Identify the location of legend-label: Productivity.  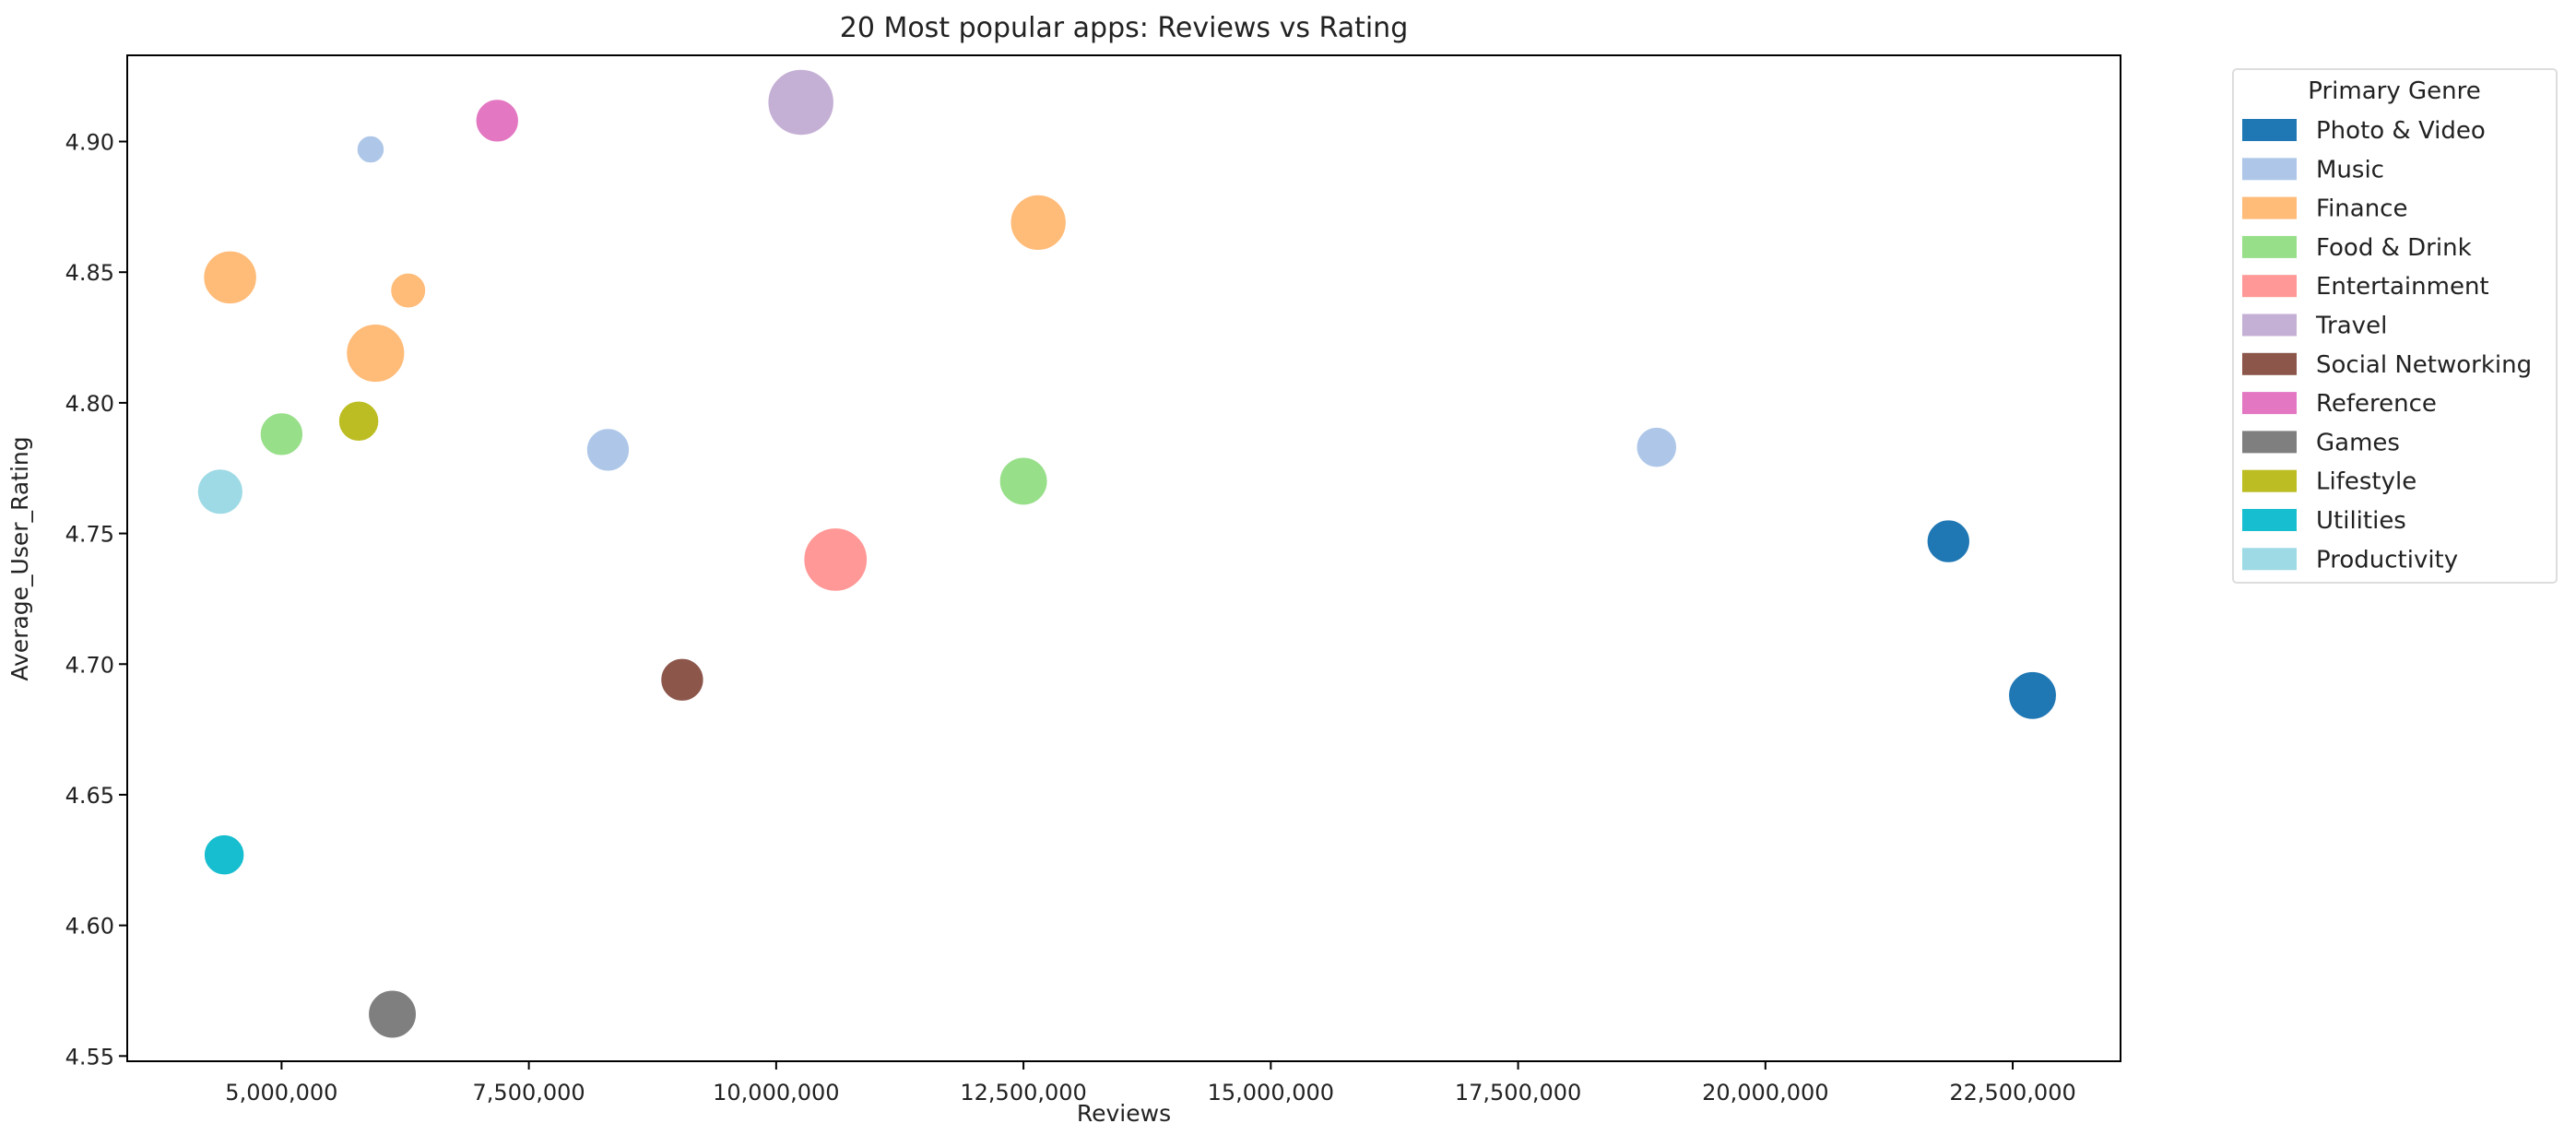
(2387, 560).